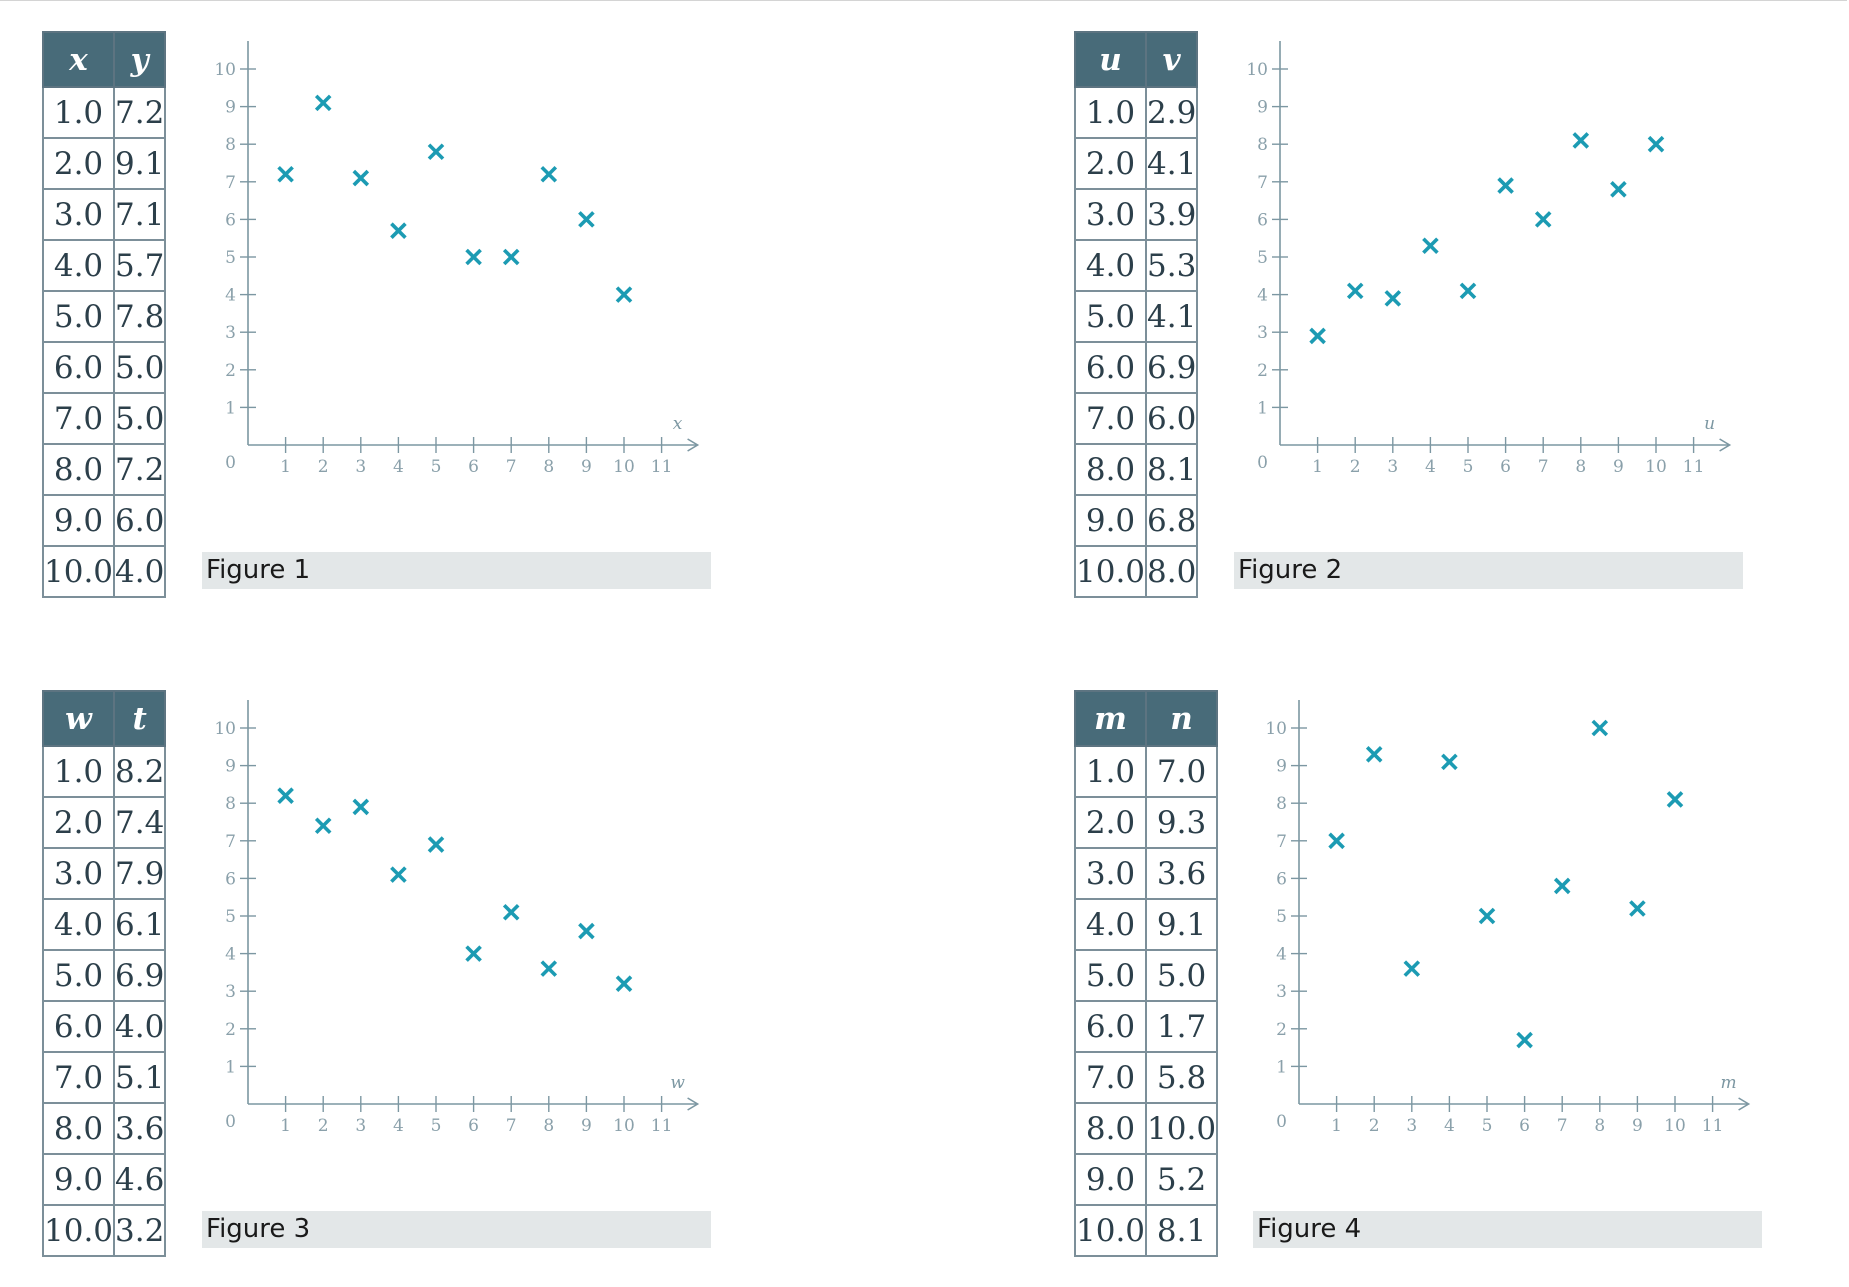 Image resolution: width=1849 pixels, height=1287 pixels. Describe the element at coordinates (1182, 822) in the screenshot. I see `table-cell-dependent: 9.3` at that location.